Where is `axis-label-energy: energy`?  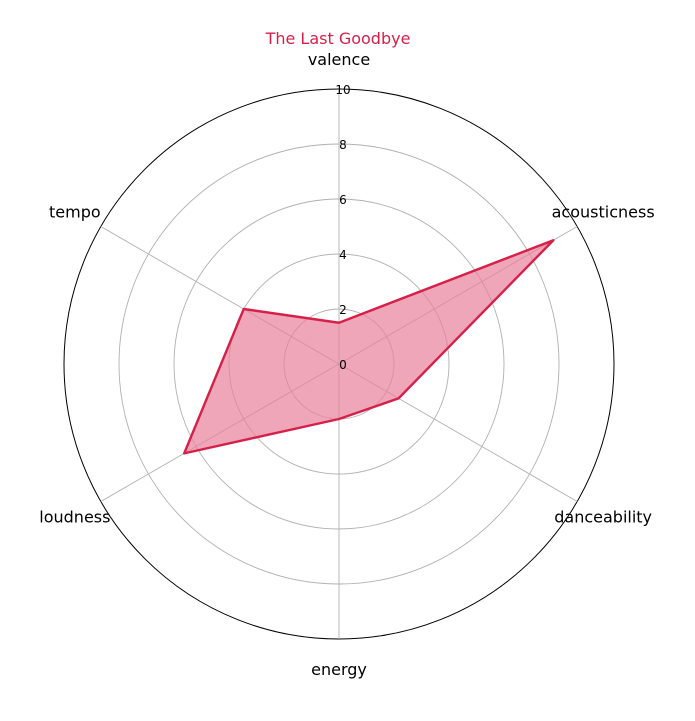
axis-label-energy: energy is located at coordinates (339, 669).